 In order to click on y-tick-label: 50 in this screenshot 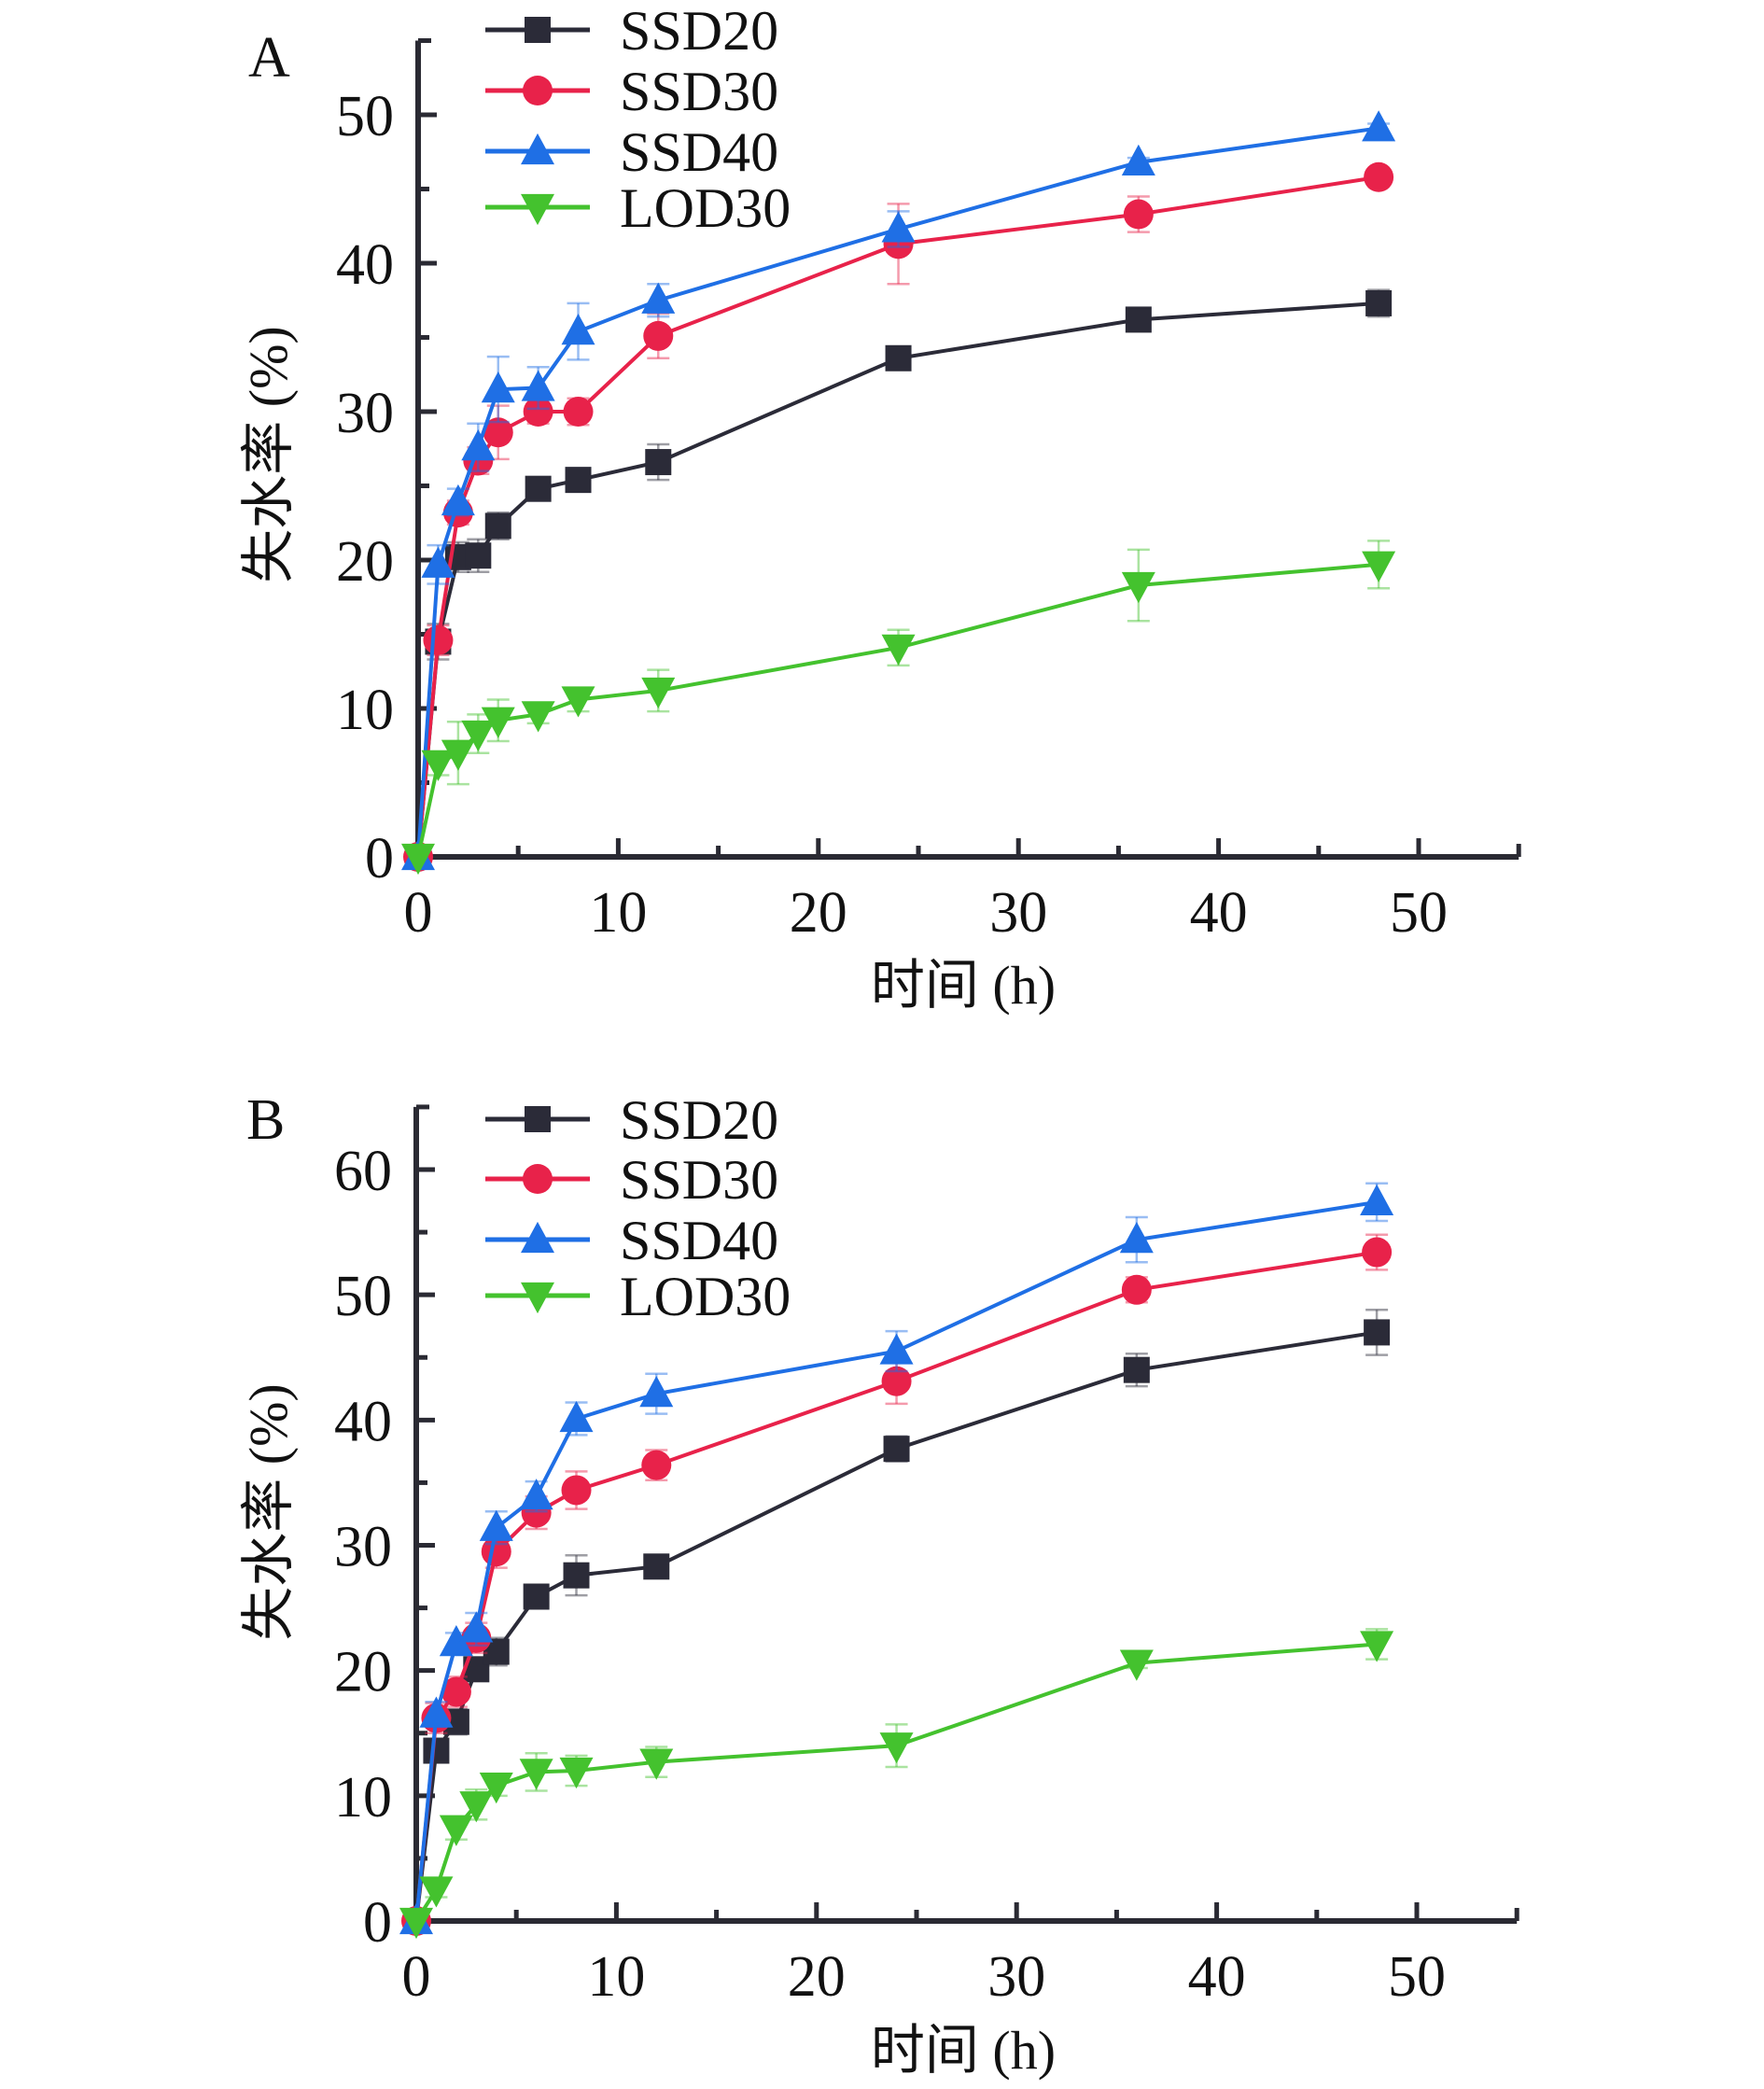, I will do `click(363, 1296)`.